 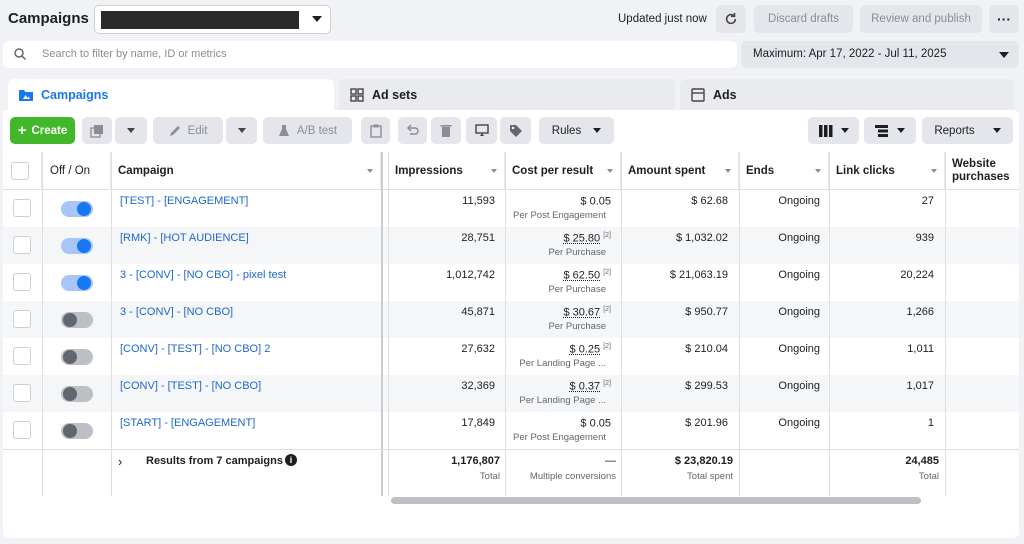 I want to click on duplicate-button, so click(x=97, y=130).